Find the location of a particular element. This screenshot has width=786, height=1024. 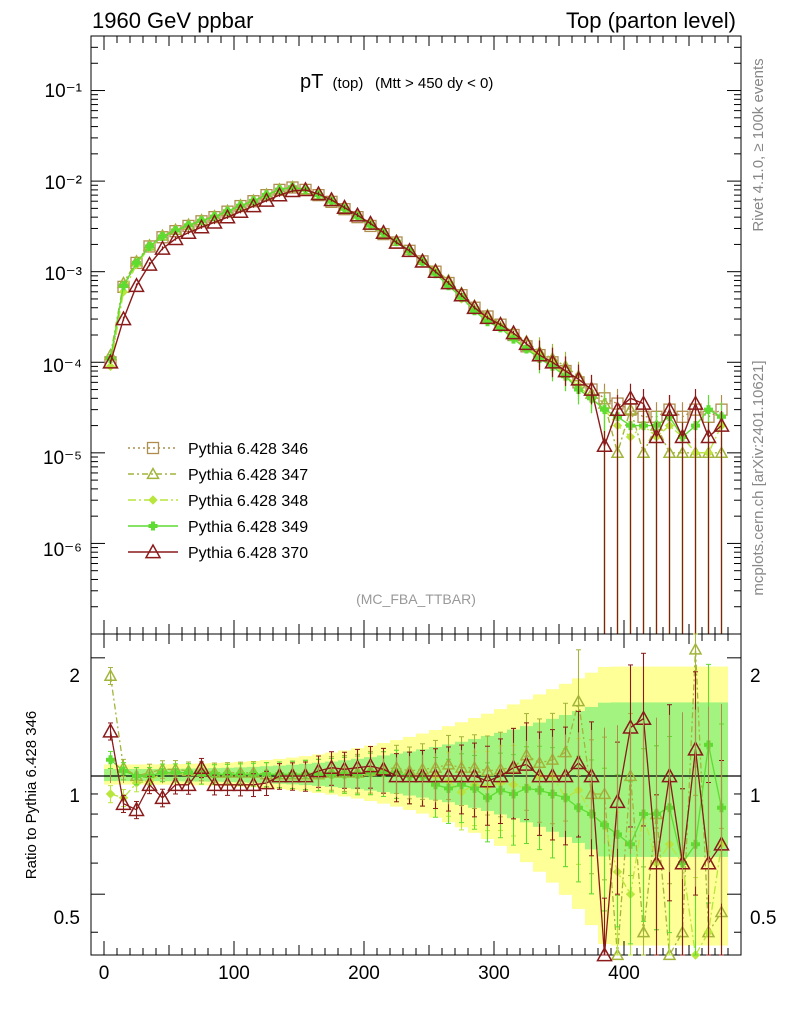

ratio-y-label: Ratio to Pythia 6.428 346 is located at coordinates (31, 795).